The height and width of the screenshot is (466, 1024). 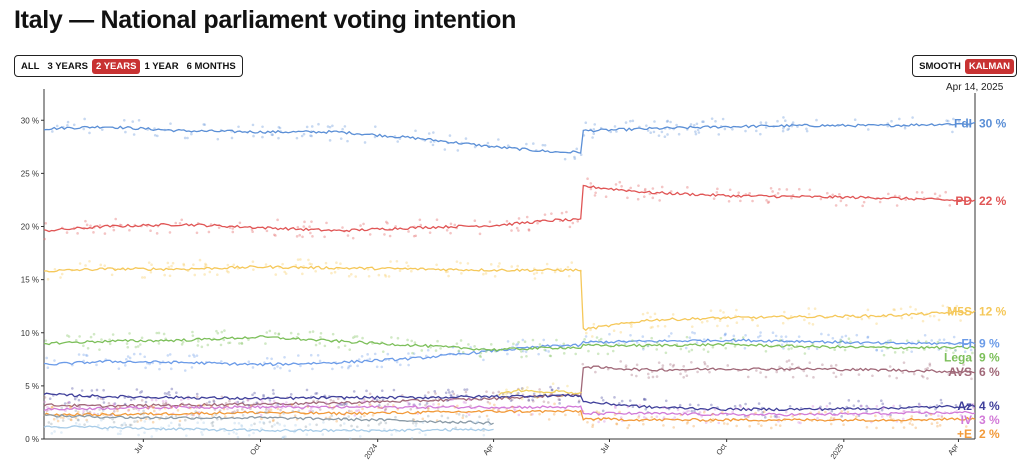 What do you see at coordinates (268, 419) in the screenshot?
I see `trend-line-minor` at bounding box center [268, 419].